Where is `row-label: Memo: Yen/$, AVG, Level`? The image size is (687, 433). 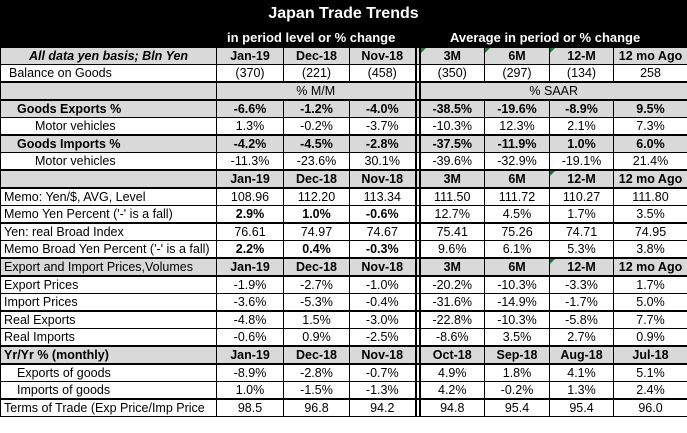
row-label: Memo: Yen/$, AVG, Level is located at coordinates (108, 196).